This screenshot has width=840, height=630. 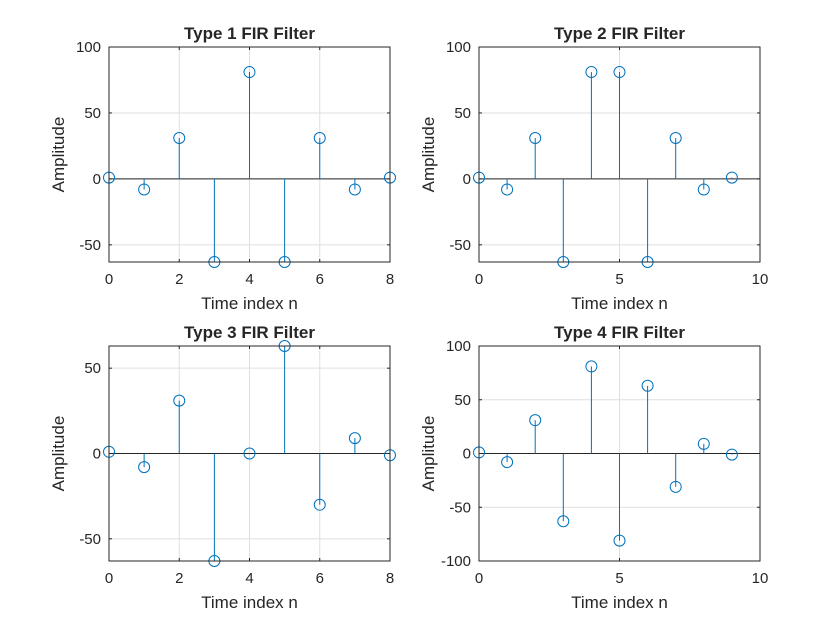 I want to click on chart-title: Type 3 FIR Filter, so click(x=249, y=332).